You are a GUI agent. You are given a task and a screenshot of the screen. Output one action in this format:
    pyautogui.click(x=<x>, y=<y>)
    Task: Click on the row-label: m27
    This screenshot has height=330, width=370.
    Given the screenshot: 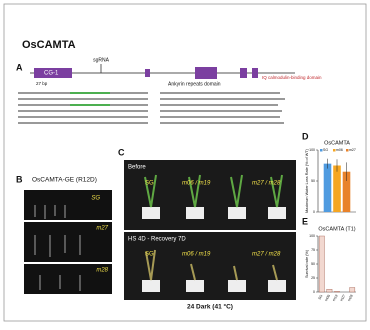 What is the action you would take?
    pyautogui.click(x=102, y=229)
    